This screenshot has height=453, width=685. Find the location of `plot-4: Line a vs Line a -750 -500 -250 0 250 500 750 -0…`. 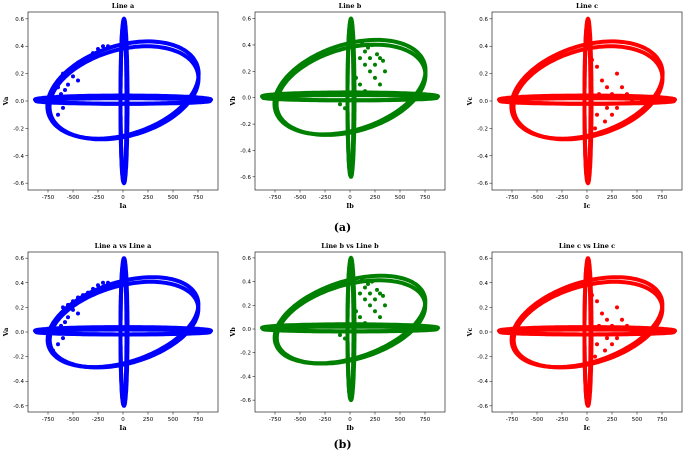

plot-4: Line a vs Line a -750 -500 -250 0 250 500 750 -0… is located at coordinates (110, 337).